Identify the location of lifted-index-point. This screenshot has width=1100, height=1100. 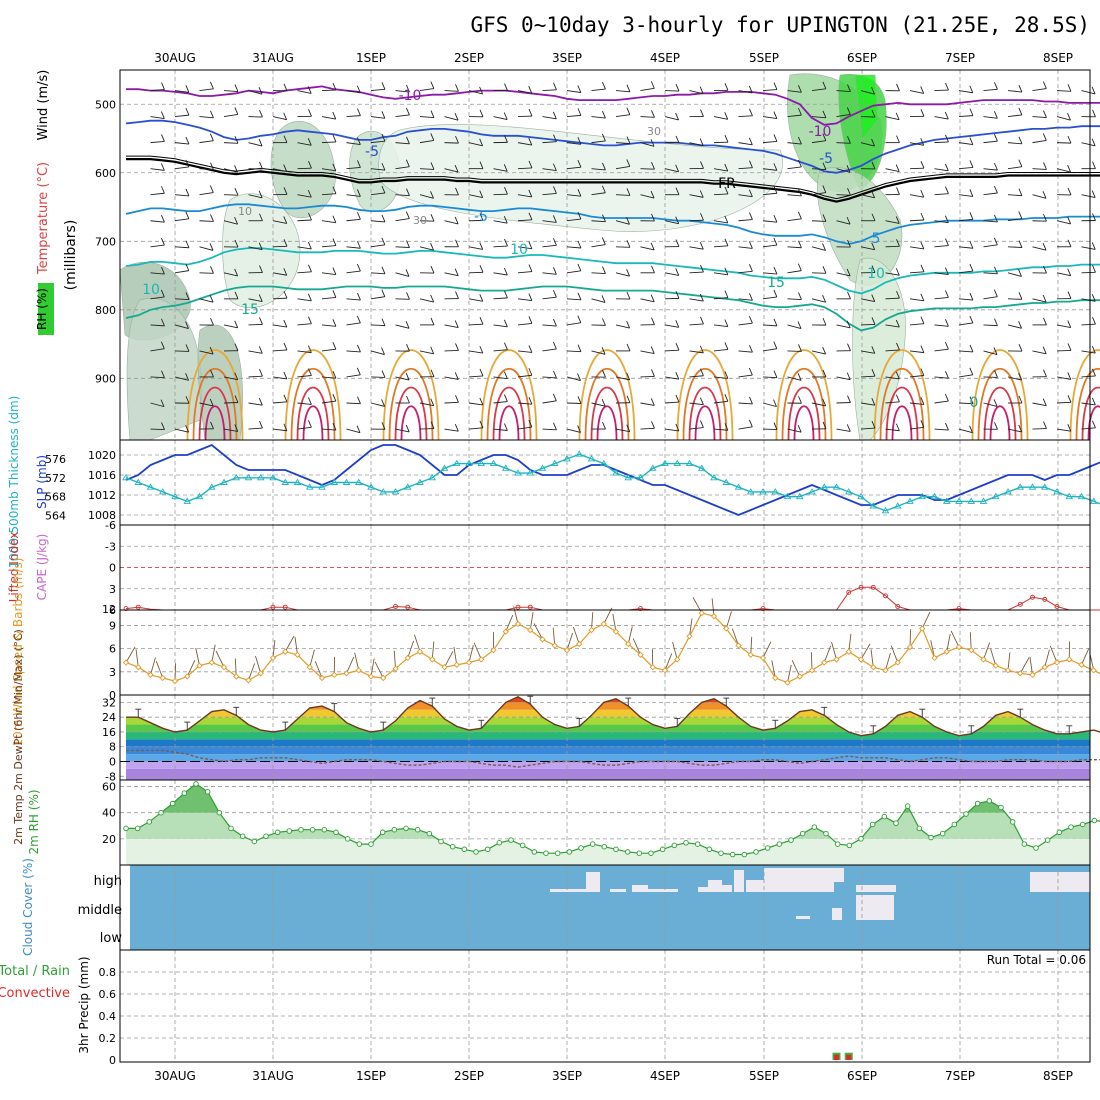
(885, 596).